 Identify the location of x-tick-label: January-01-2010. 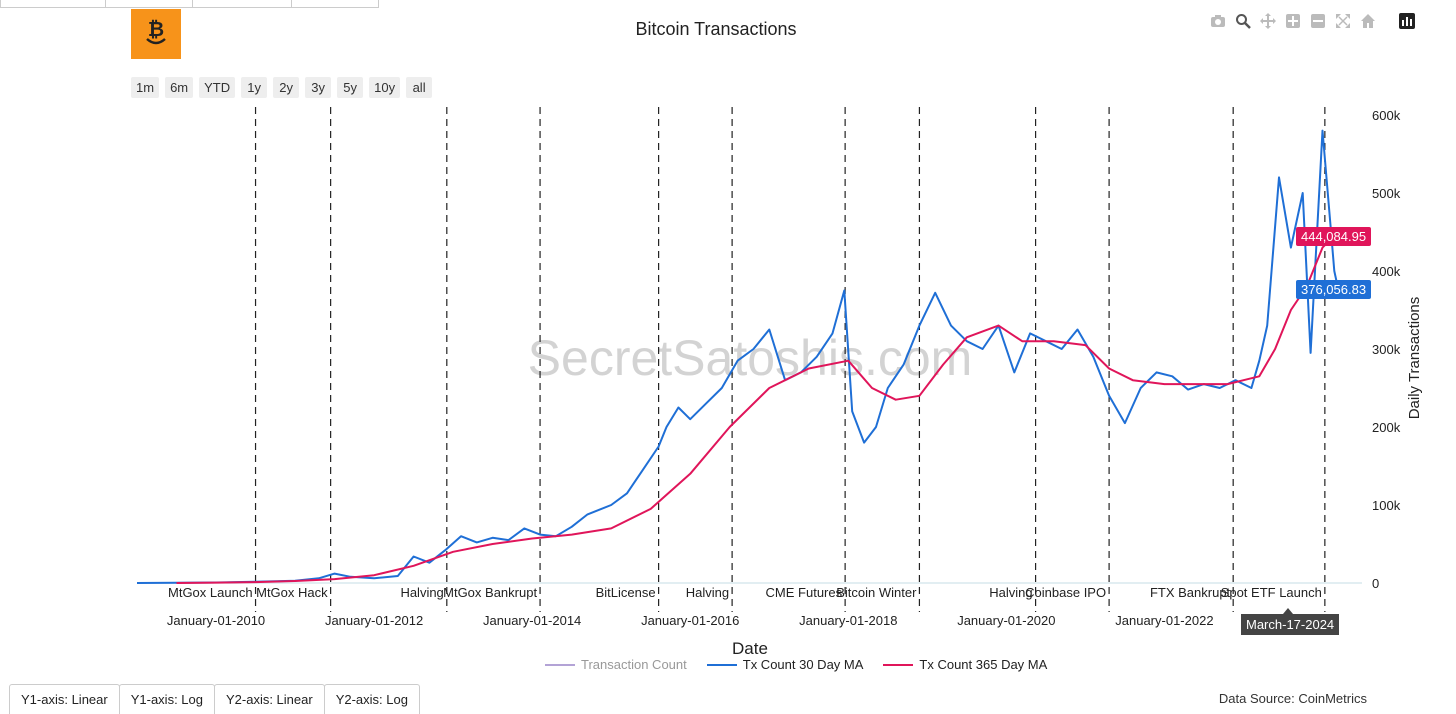
(216, 620).